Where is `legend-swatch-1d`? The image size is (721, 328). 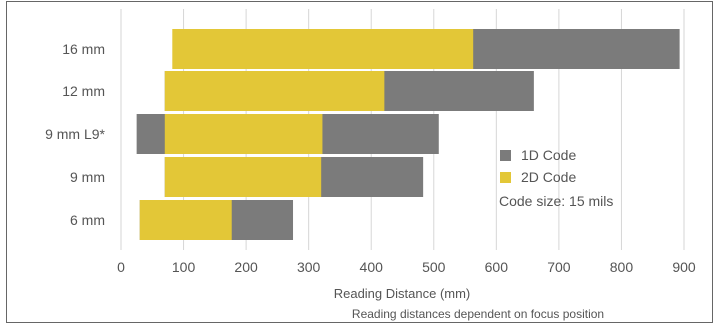 legend-swatch-1d is located at coordinates (505, 155).